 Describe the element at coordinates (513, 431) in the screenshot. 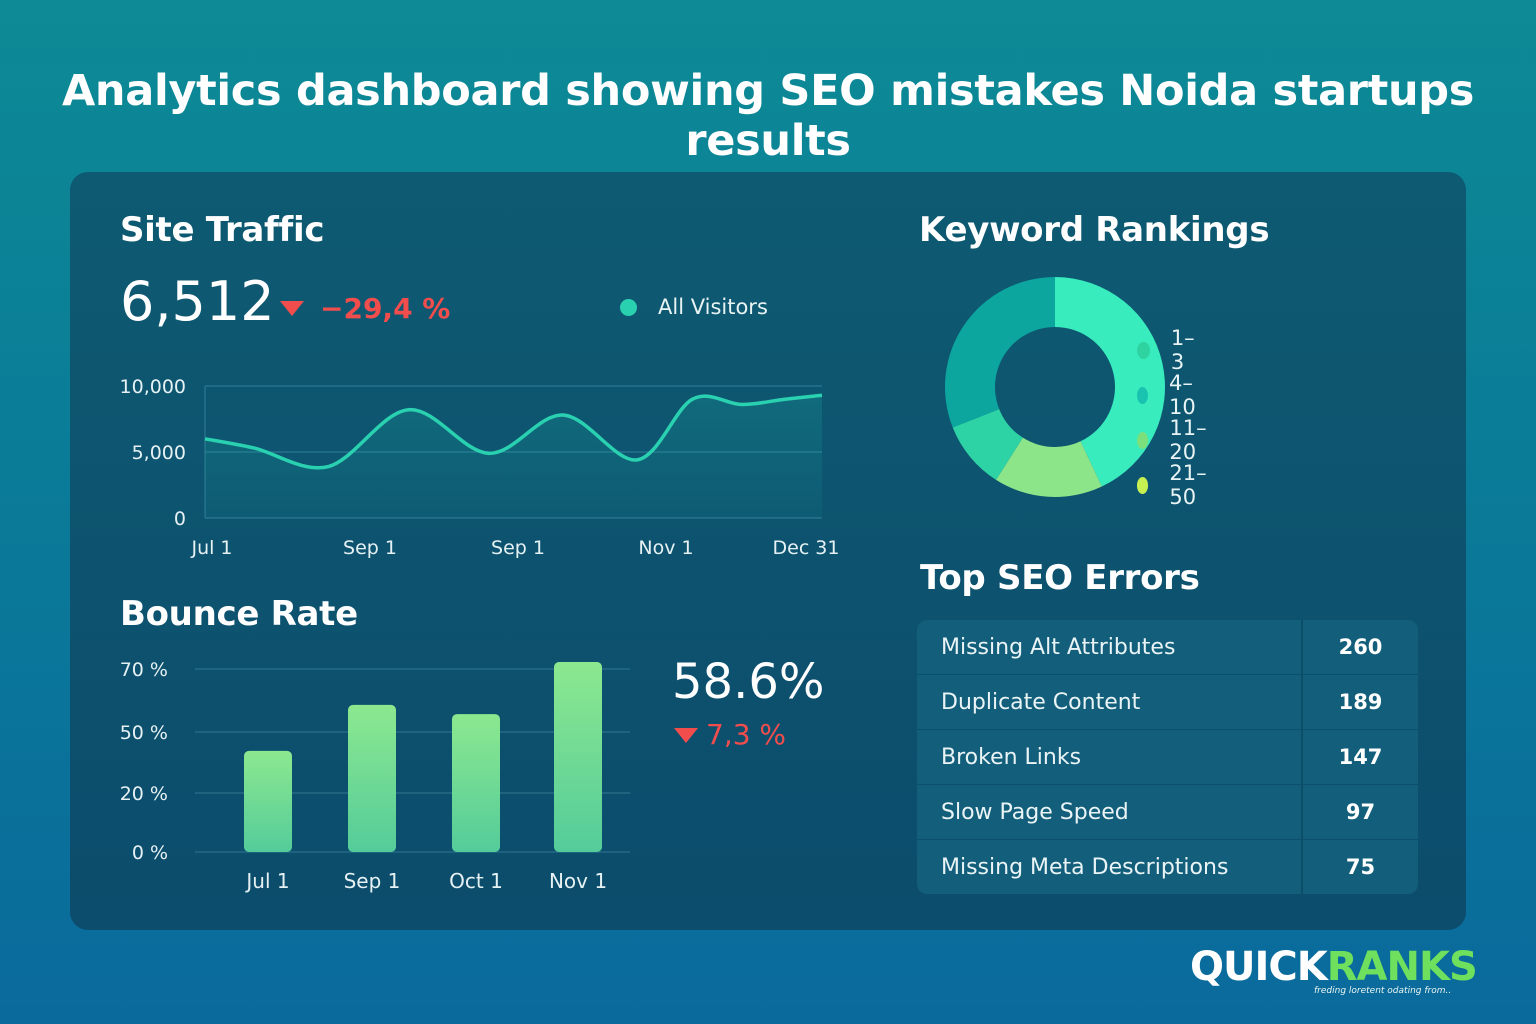

I see `traffic-line` at that location.